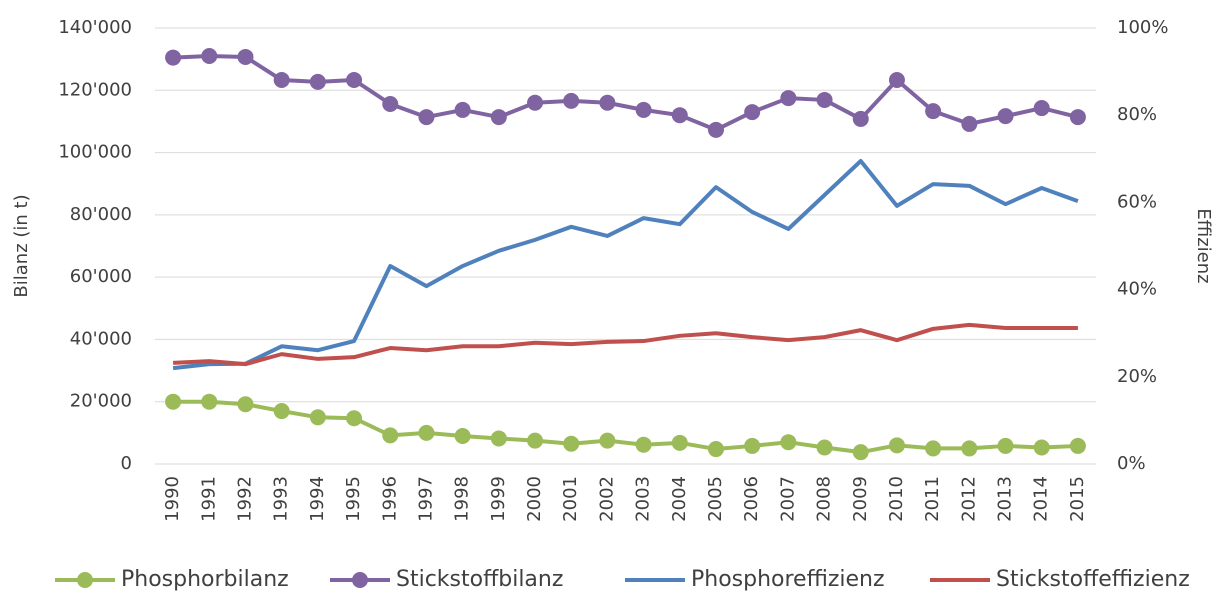 This screenshot has height=591, width=1215. What do you see at coordinates (208, 499) in the screenshot?
I see `x-tick-label: 1991` at bounding box center [208, 499].